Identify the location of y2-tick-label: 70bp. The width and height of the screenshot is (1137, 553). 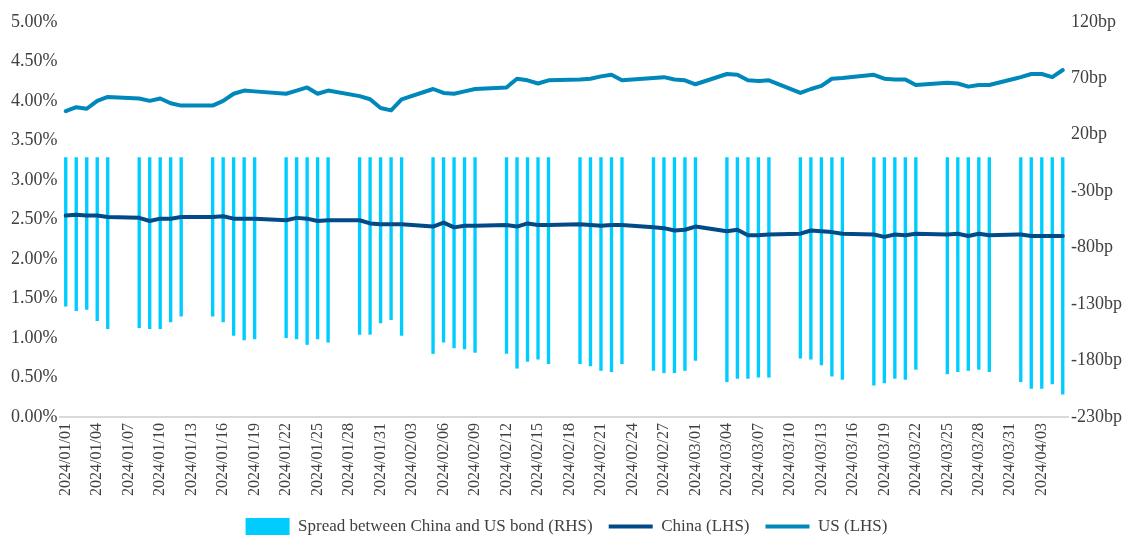
(1089, 77).